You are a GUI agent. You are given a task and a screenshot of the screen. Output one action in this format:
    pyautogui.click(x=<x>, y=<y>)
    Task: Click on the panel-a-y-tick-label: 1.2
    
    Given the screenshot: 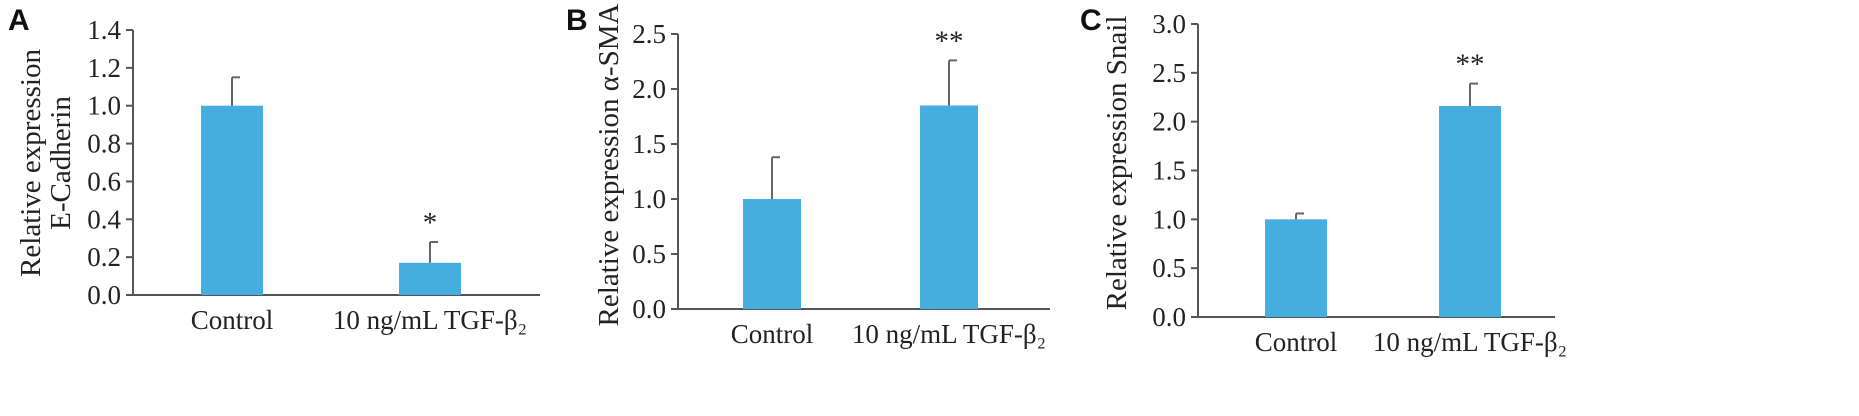 What is the action you would take?
    pyautogui.click(x=104, y=68)
    